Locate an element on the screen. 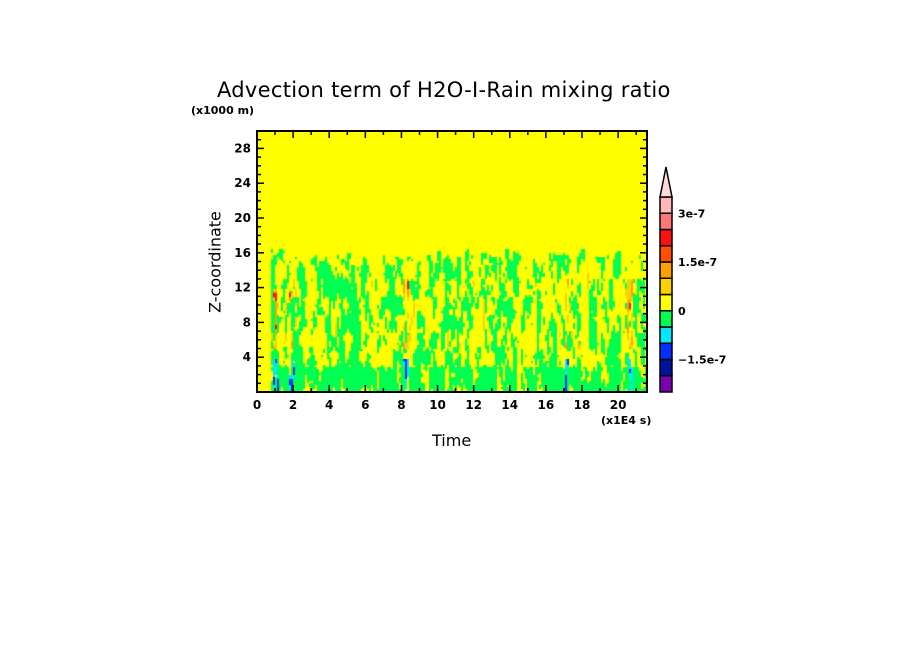 The height and width of the screenshot is (654, 904). colorbar-label: −1.5e-7 is located at coordinates (702, 360).